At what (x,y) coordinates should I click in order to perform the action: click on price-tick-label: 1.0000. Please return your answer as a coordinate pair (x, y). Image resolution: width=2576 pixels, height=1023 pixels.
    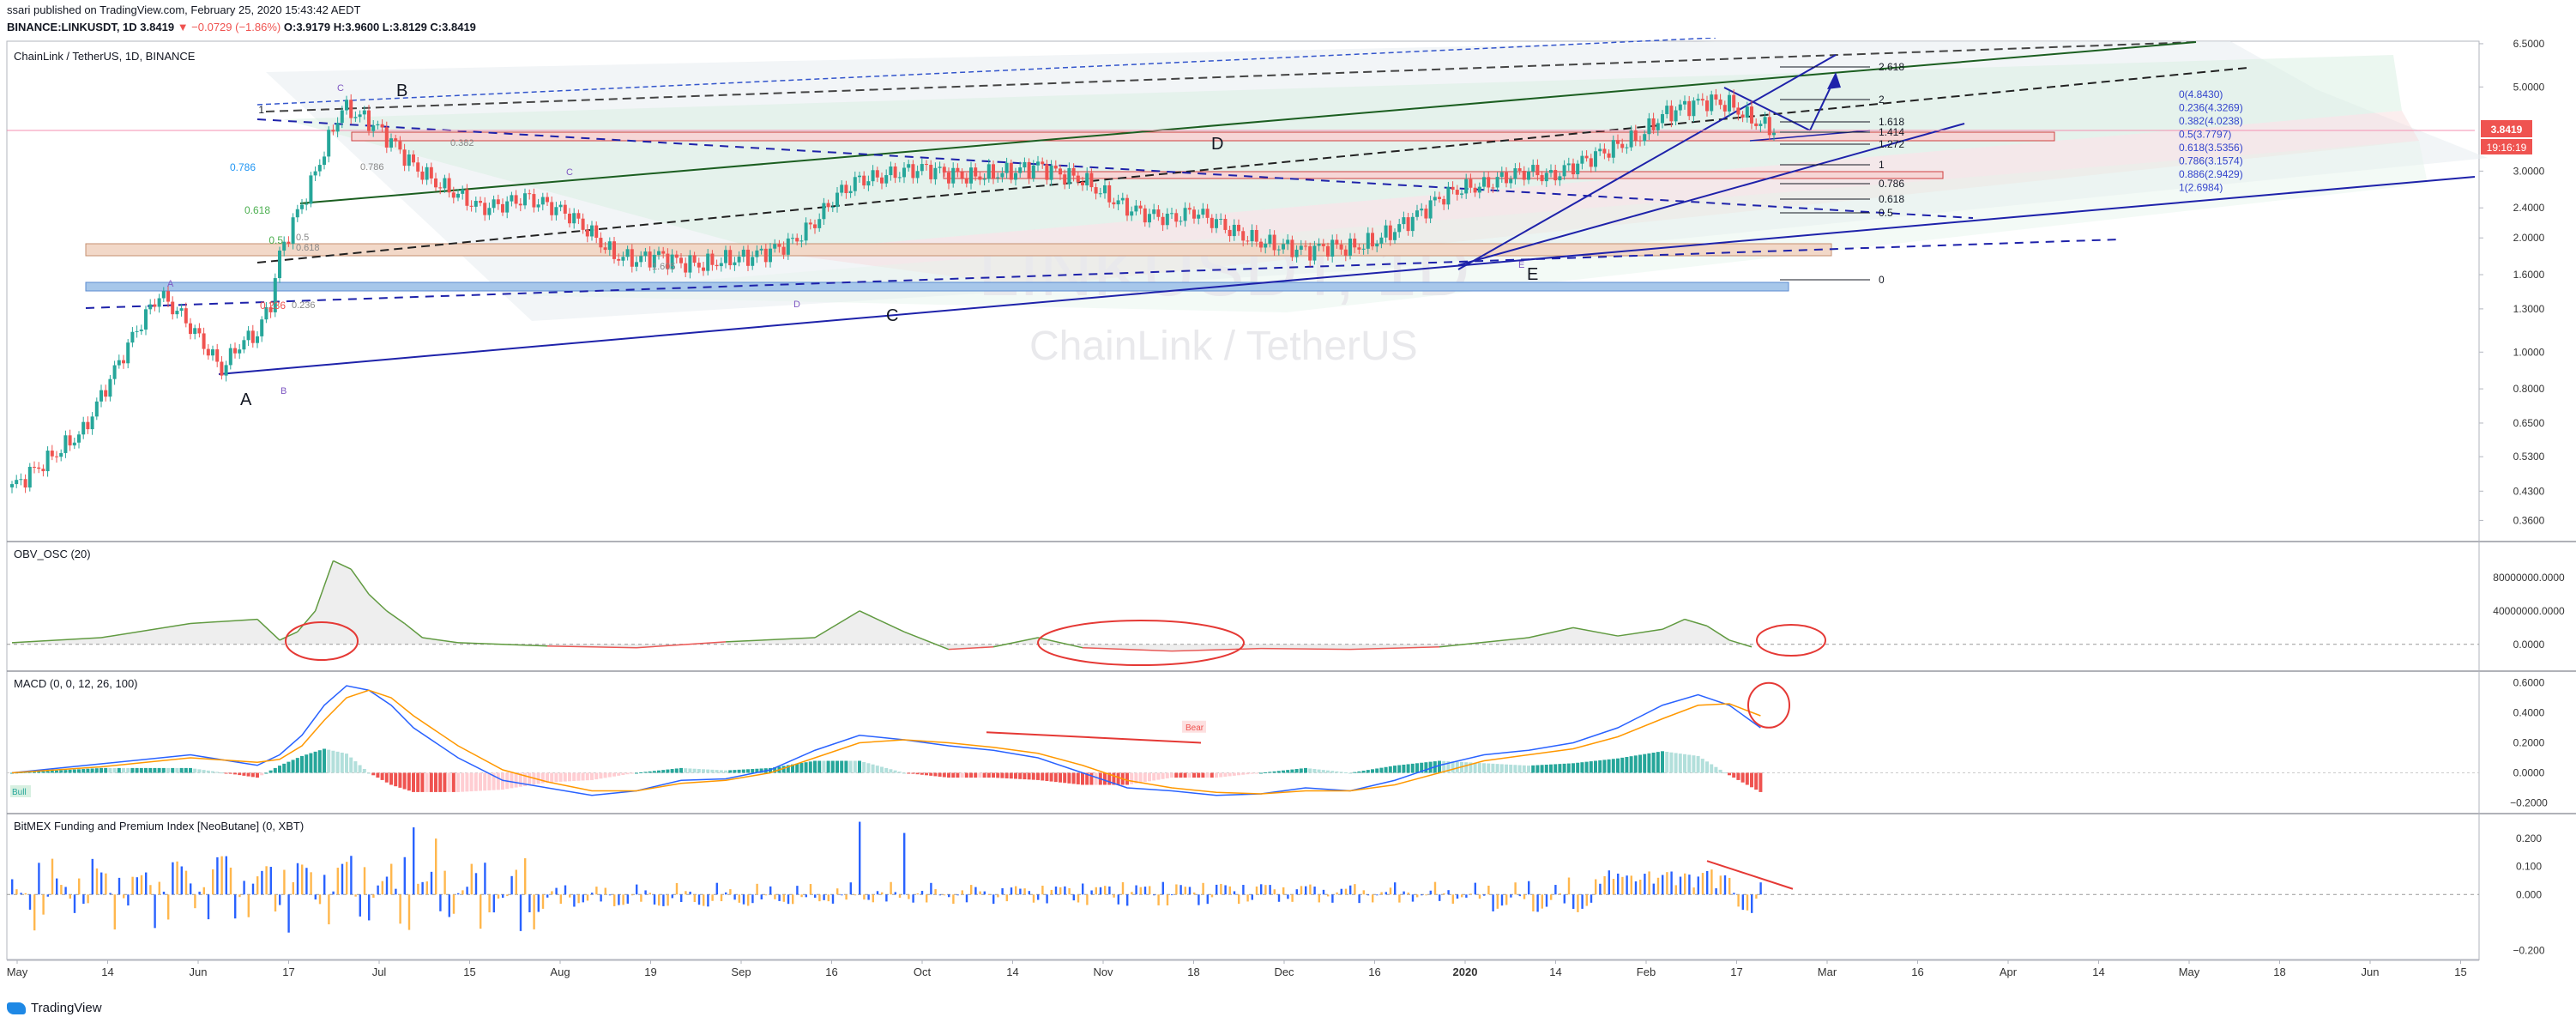
    Looking at the image, I should click on (2529, 352).